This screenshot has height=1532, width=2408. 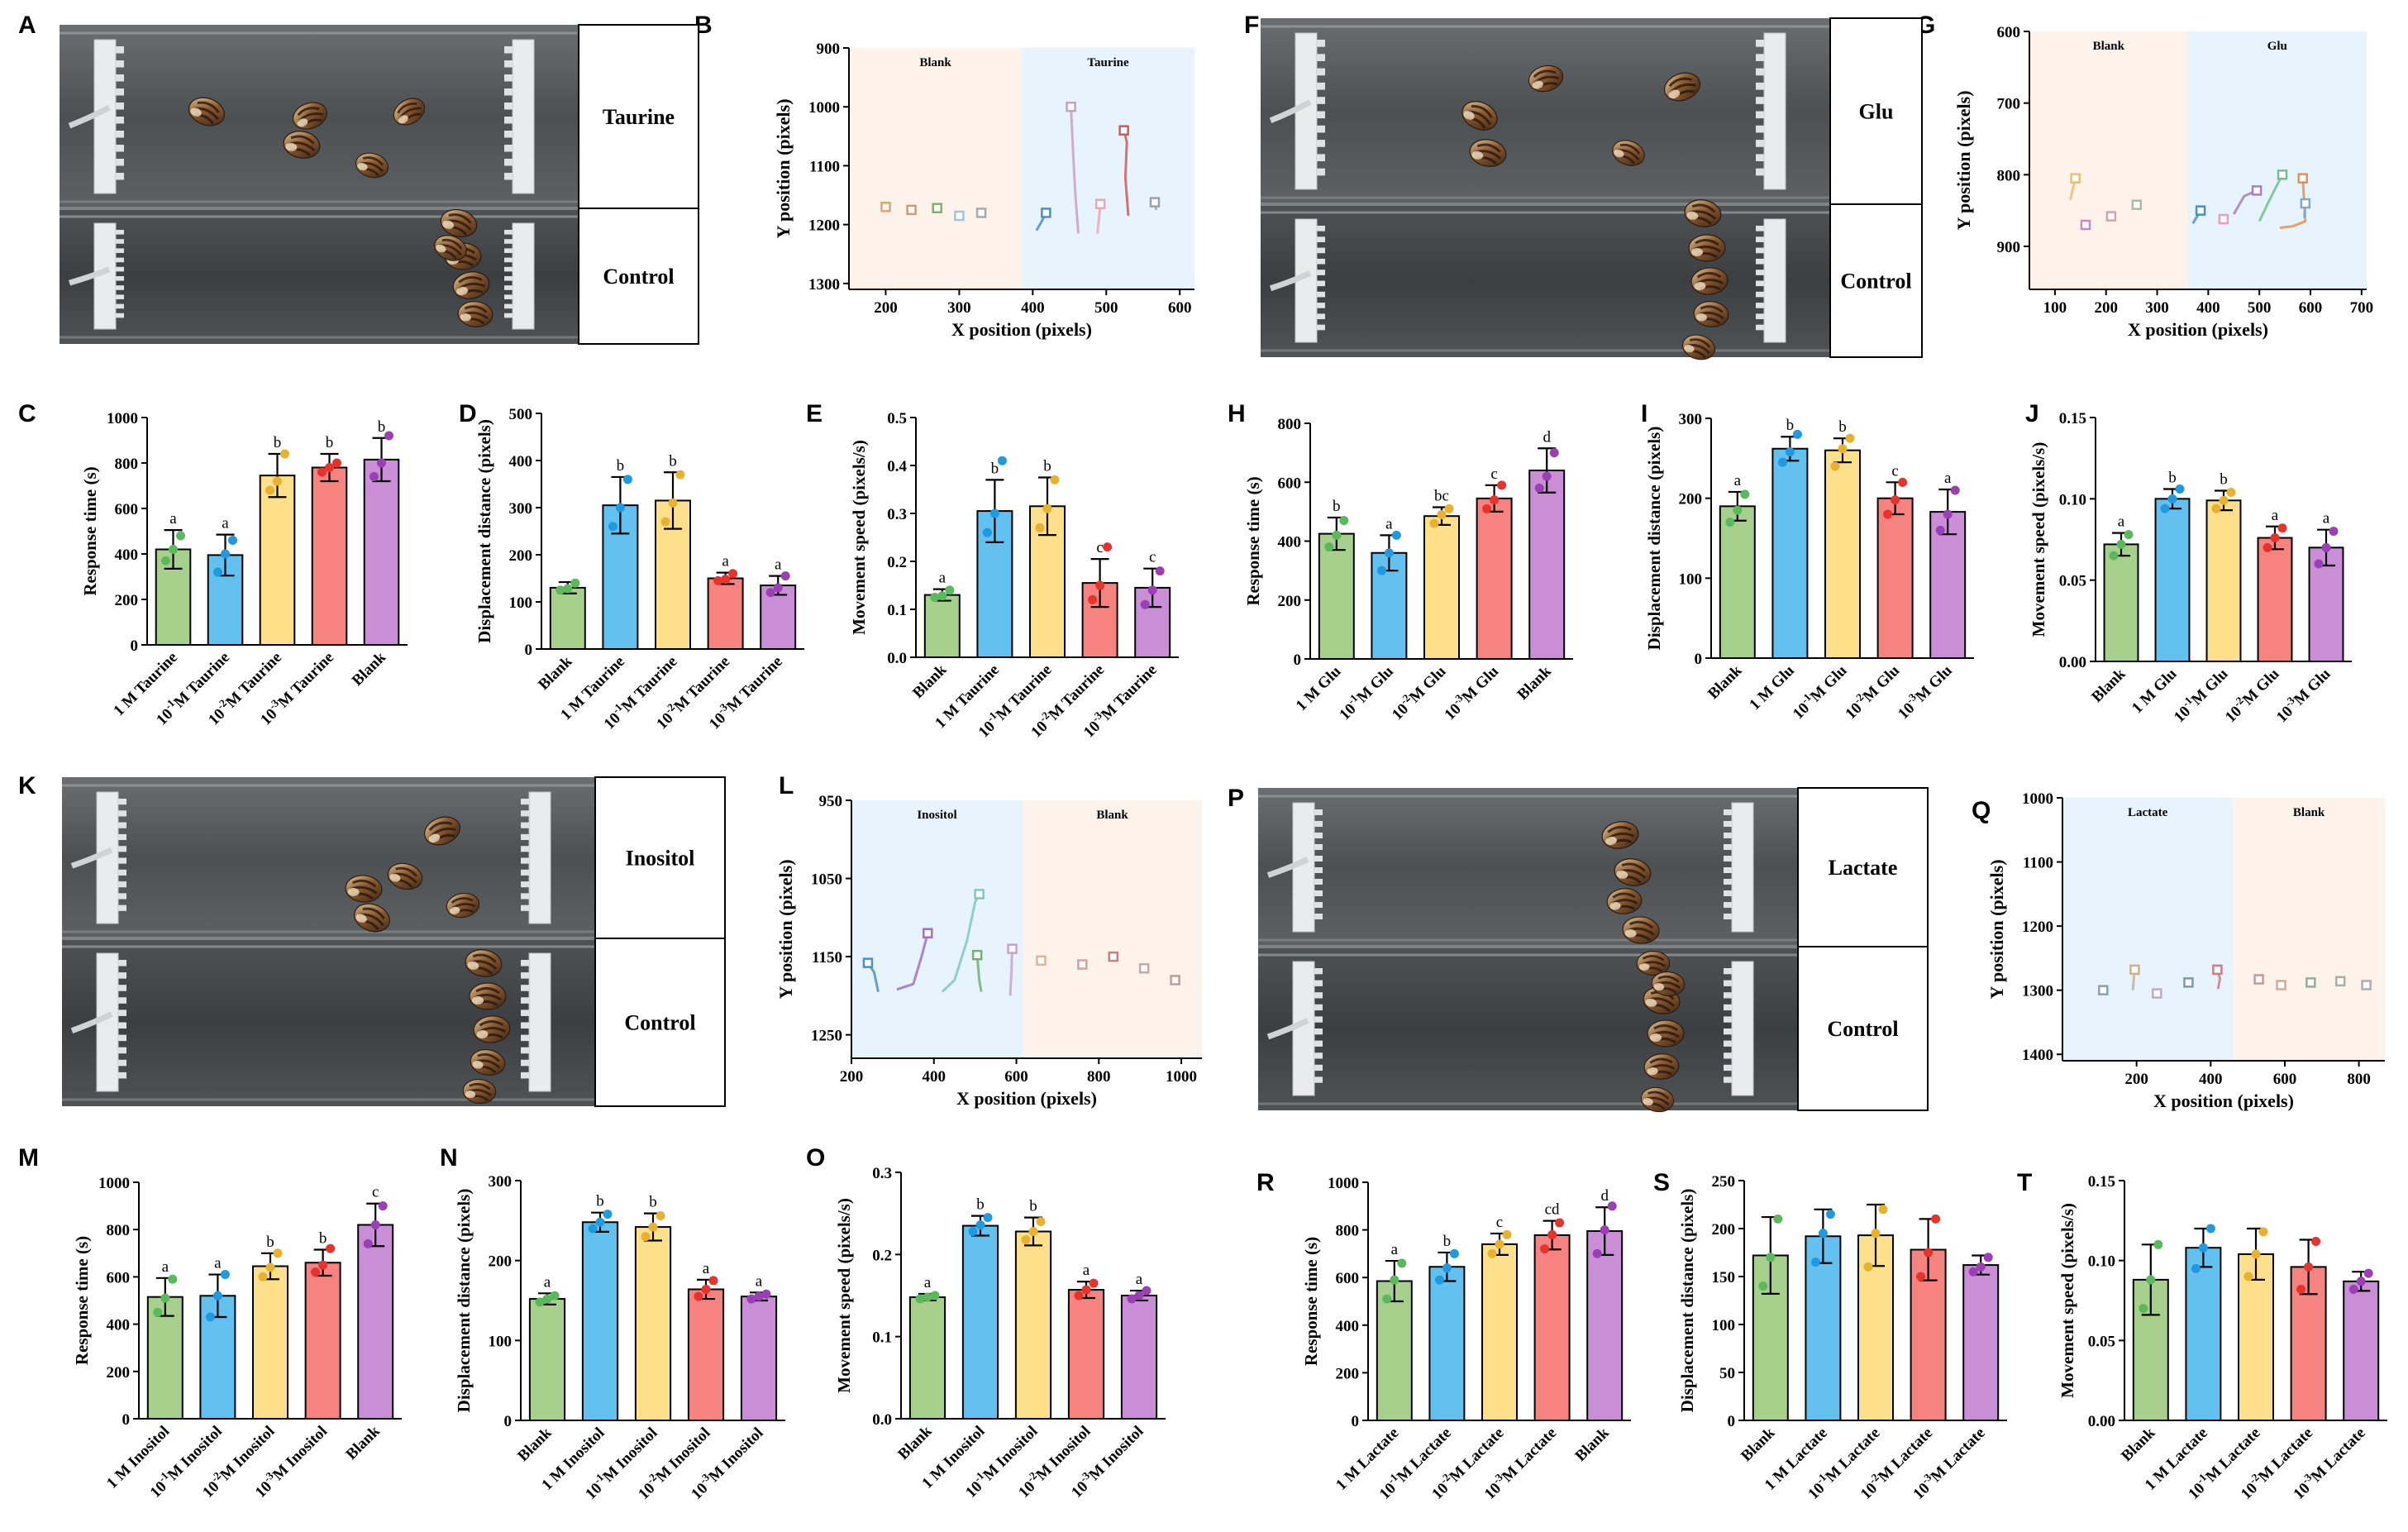 What do you see at coordinates (1982, 810) in the screenshot?
I see `panel-letter-q: Q` at bounding box center [1982, 810].